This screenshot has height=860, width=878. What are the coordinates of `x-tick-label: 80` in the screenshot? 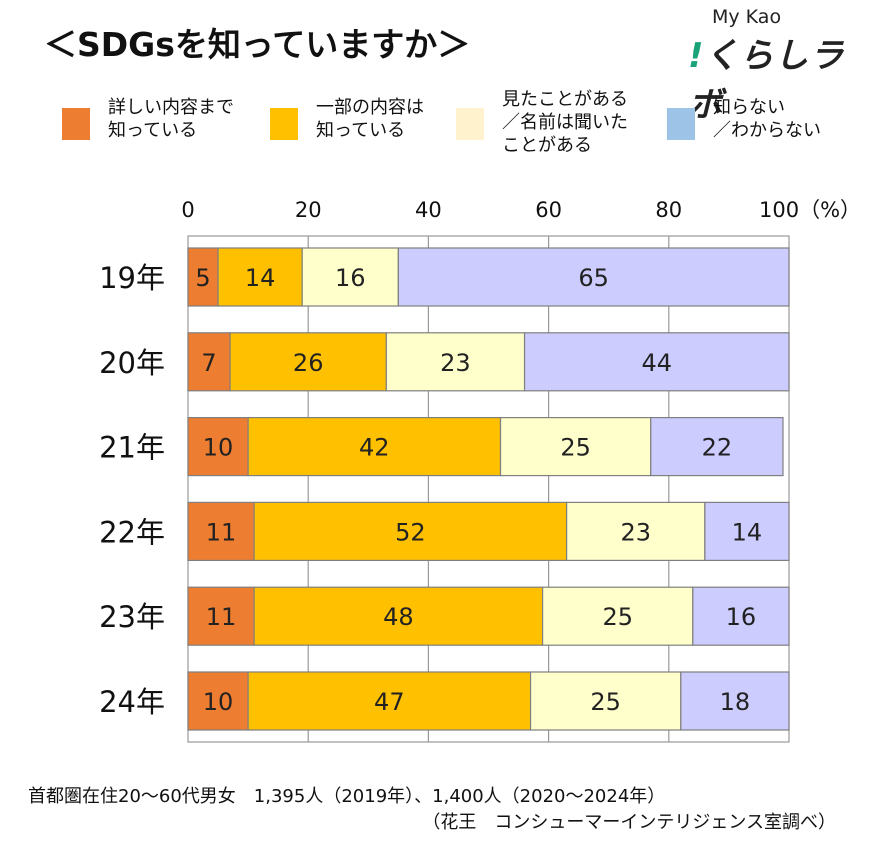 It's located at (668, 210).